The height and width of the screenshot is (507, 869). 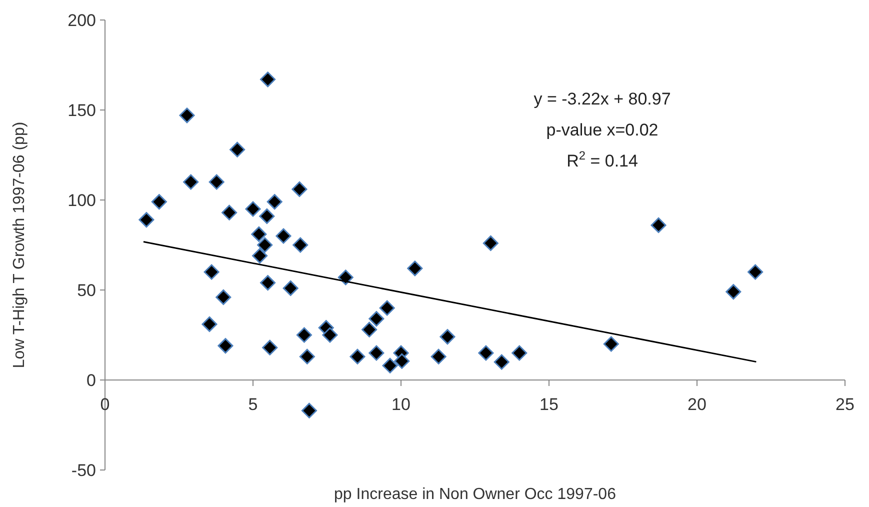 I want to click on x-tick-label: 15, so click(x=549, y=404).